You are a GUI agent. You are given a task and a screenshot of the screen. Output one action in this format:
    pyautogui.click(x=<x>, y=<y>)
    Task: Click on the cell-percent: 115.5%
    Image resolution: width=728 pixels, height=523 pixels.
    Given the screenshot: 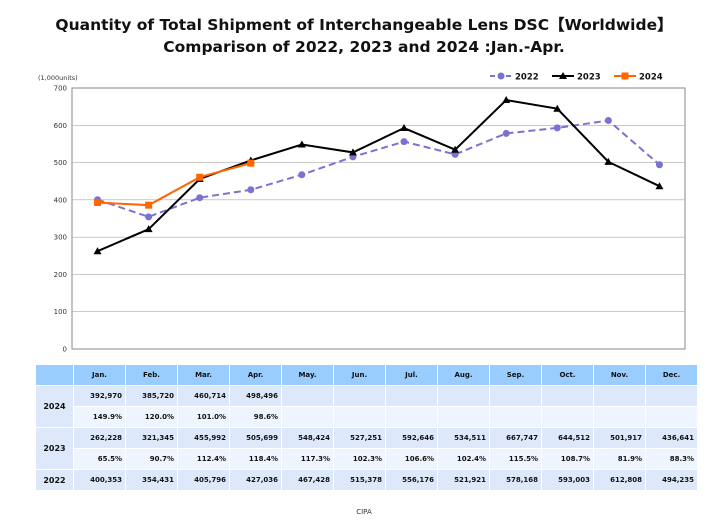 What is the action you would take?
    pyautogui.click(x=515, y=459)
    